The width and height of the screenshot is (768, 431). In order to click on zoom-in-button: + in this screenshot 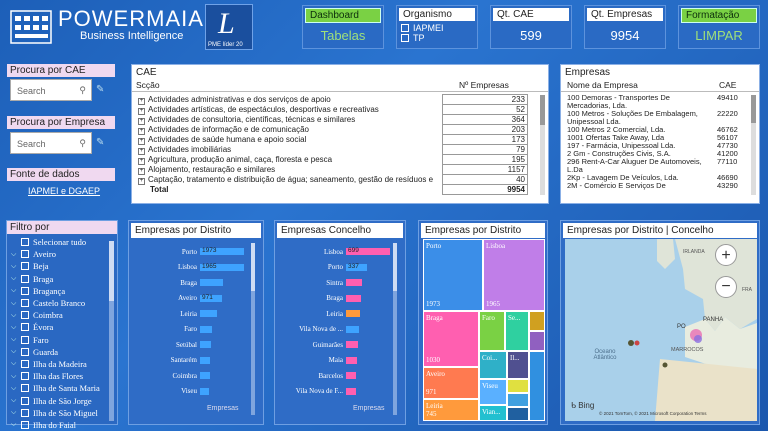, I will do `click(726, 255)`.